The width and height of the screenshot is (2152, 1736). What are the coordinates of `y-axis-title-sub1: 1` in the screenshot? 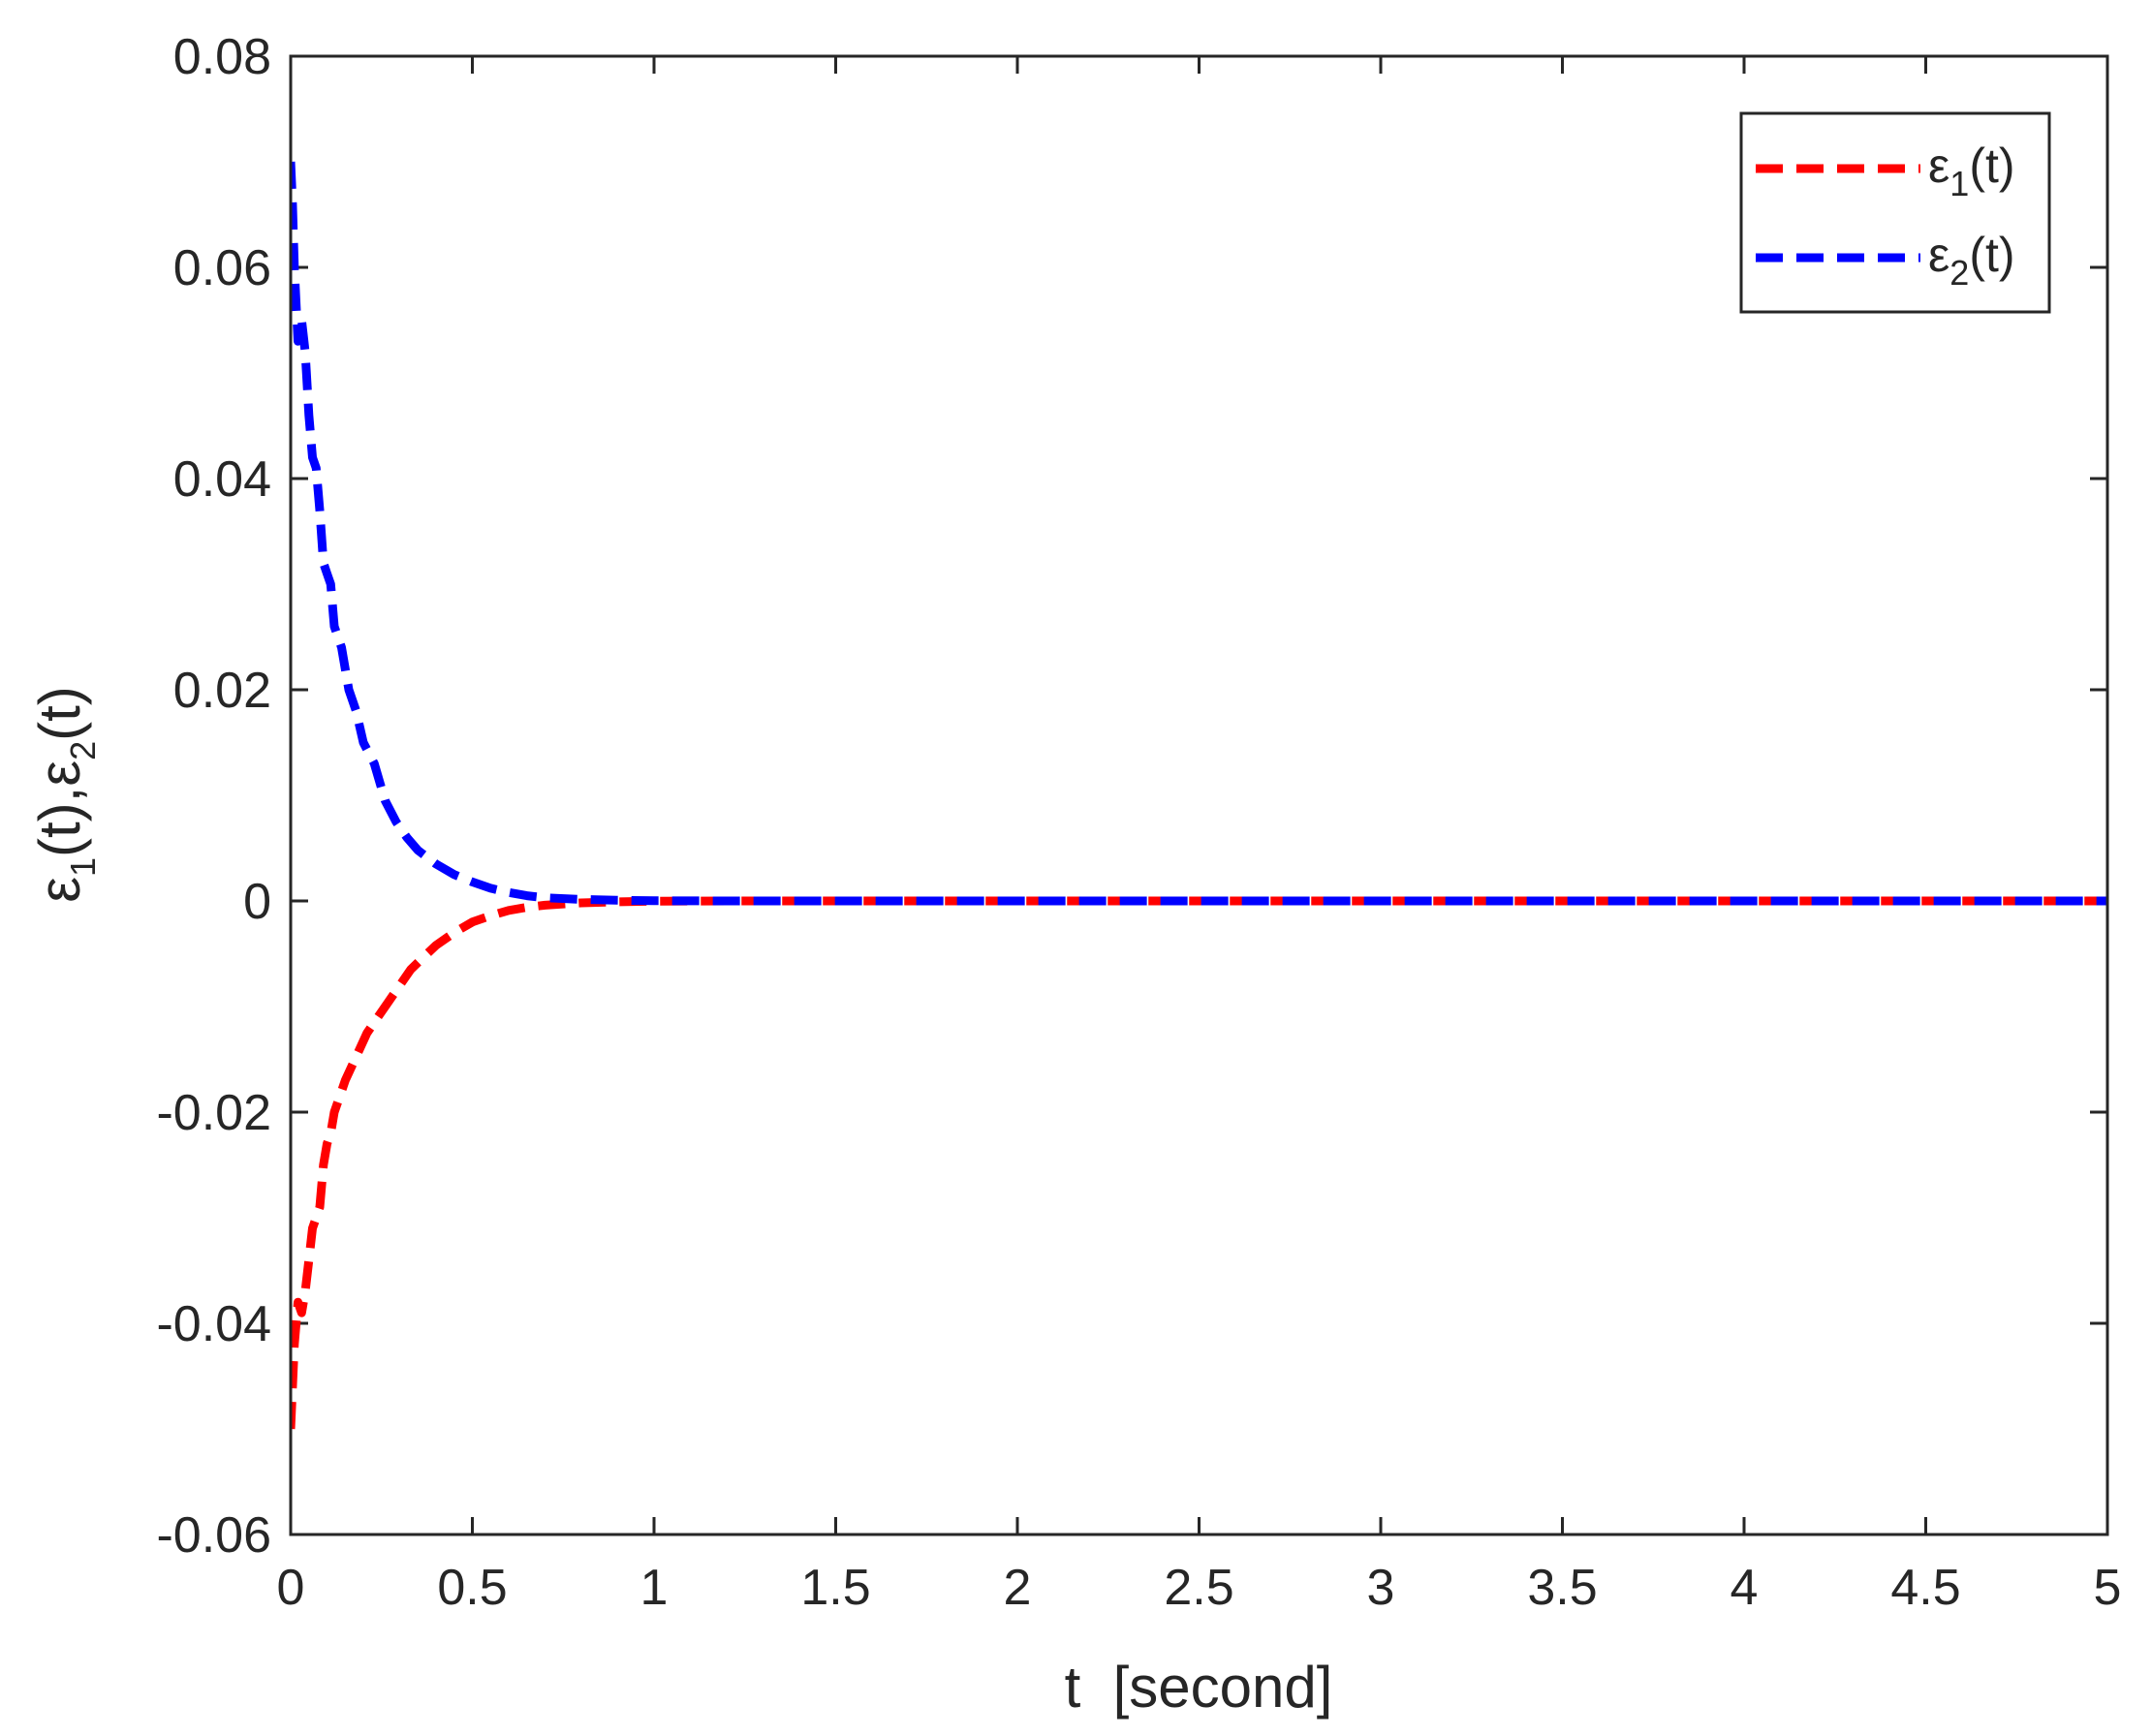 It's located at (83, 867).